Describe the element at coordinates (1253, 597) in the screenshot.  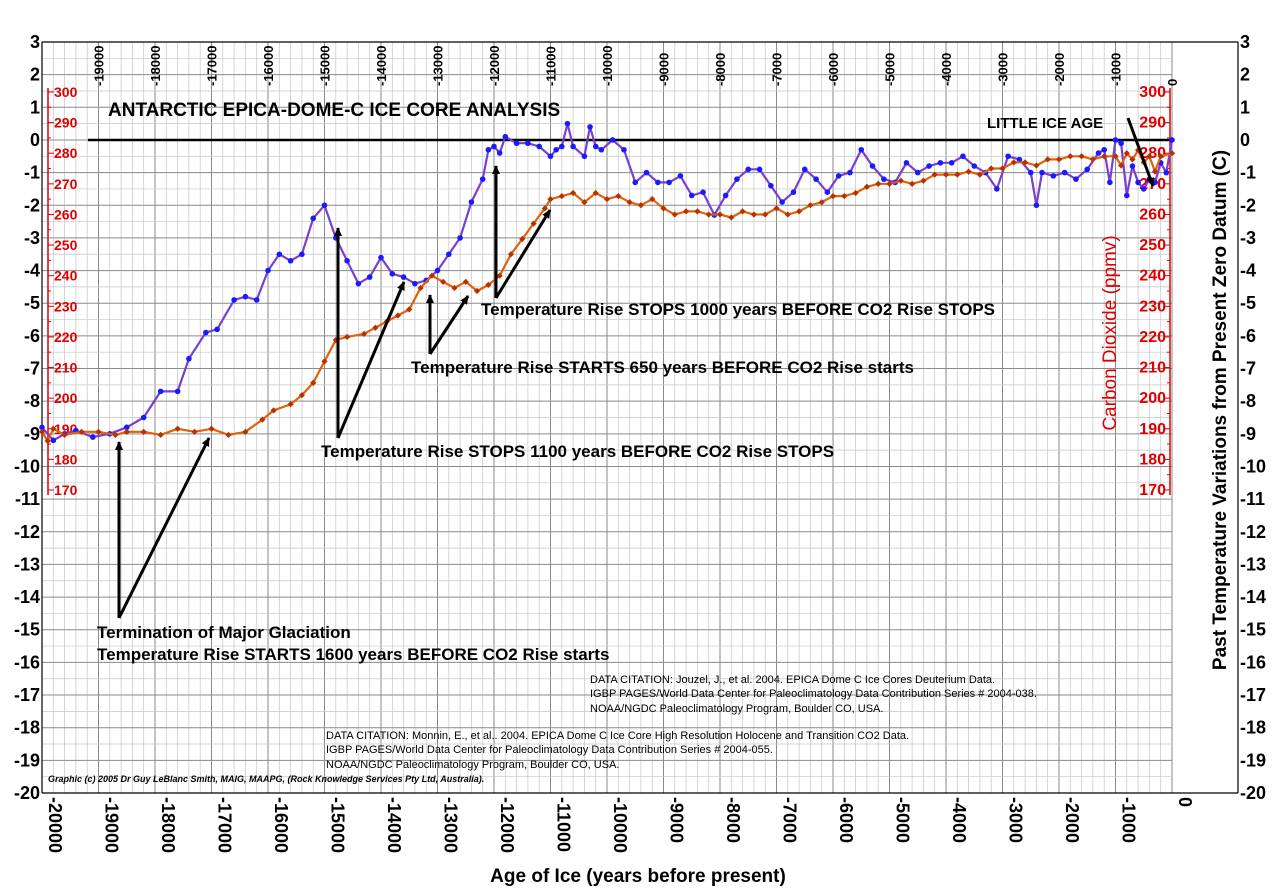
I see `temp-tick-label-right: -14` at that location.